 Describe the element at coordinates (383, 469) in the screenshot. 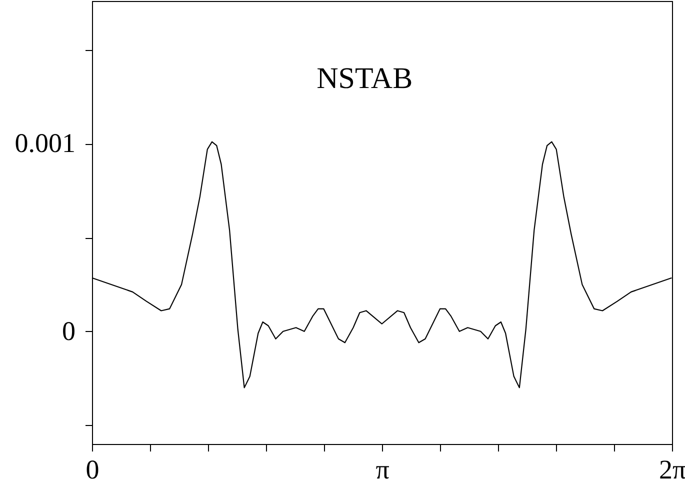

I see `x-tick-label: π` at that location.